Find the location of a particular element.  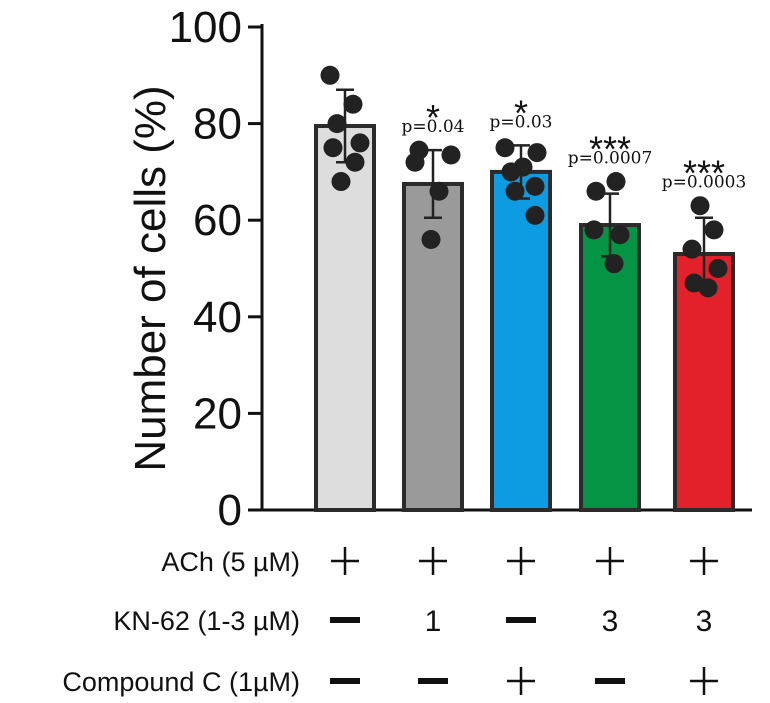

p-value-label: p=0.0003 is located at coordinates (704, 183).